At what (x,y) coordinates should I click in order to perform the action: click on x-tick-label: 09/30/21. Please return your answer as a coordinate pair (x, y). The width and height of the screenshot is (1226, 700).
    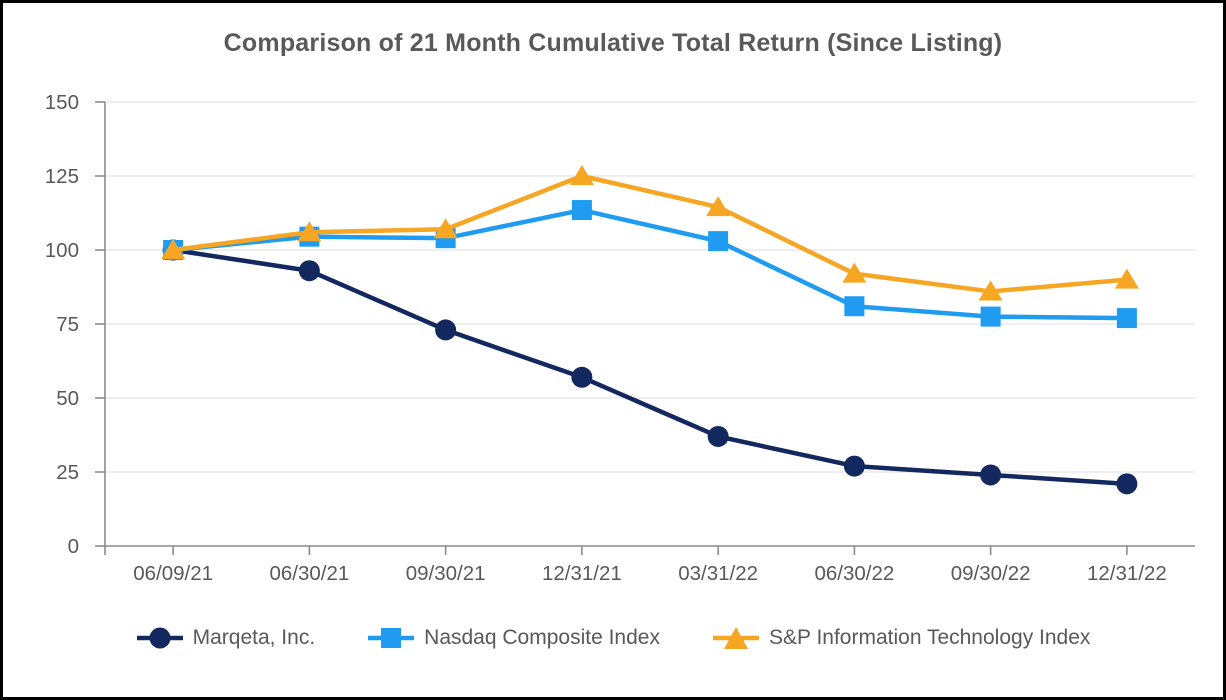
    Looking at the image, I should click on (446, 573).